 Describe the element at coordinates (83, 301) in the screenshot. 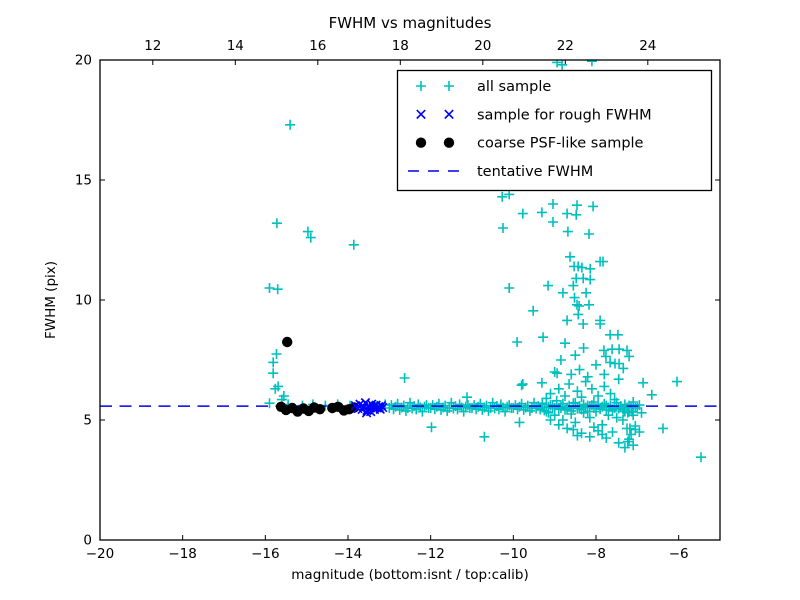

I see `y-tick-label: 10` at that location.